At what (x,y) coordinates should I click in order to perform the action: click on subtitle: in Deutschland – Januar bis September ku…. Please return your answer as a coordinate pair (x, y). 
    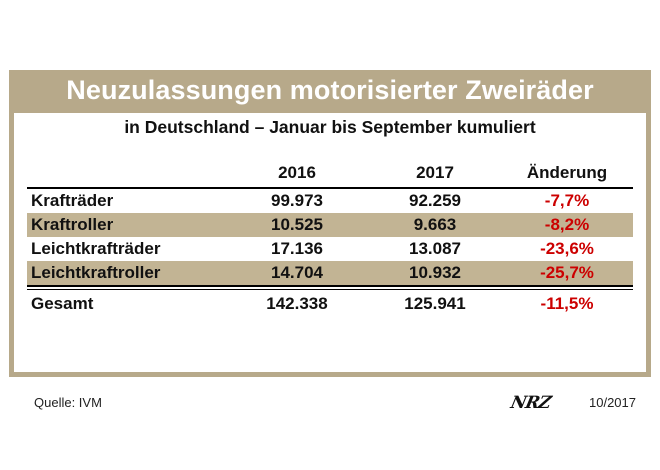
    Looking at the image, I should click on (330, 127).